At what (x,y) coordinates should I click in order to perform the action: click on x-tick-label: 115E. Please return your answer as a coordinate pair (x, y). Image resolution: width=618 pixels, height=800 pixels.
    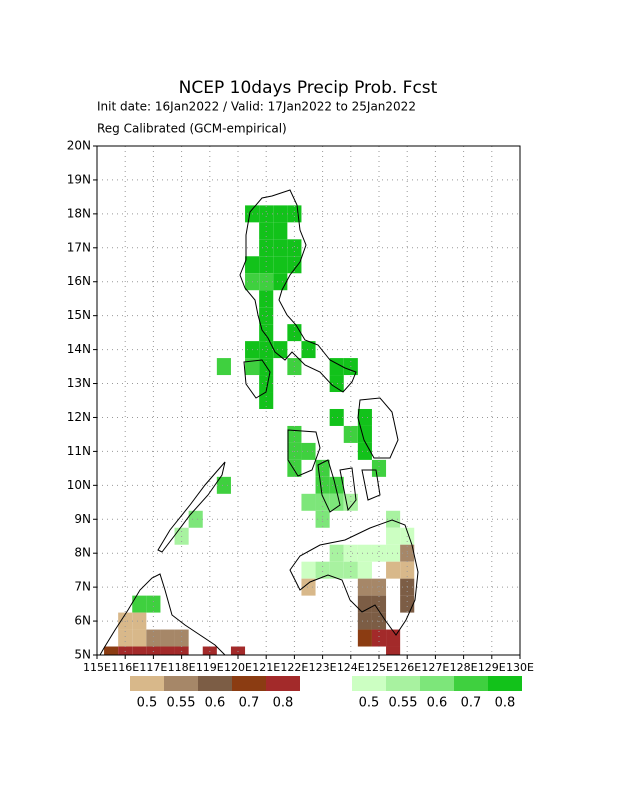
    Looking at the image, I should click on (97, 667).